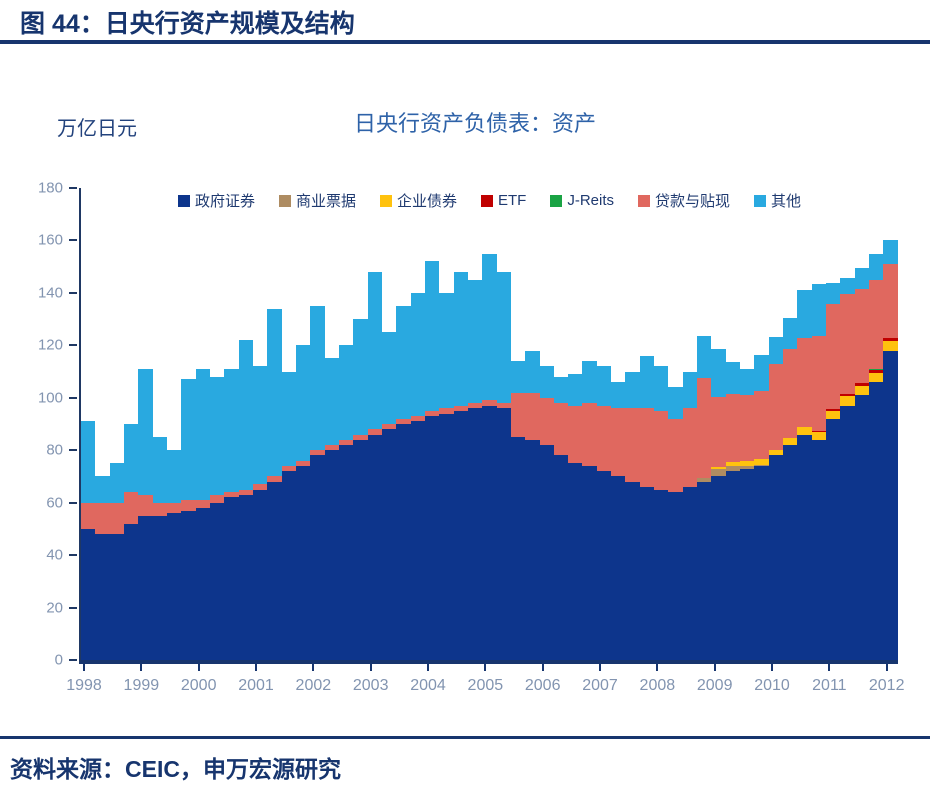  Describe the element at coordinates (116, 424) in the screenshot. I see `bar-1998Q3` at that location.